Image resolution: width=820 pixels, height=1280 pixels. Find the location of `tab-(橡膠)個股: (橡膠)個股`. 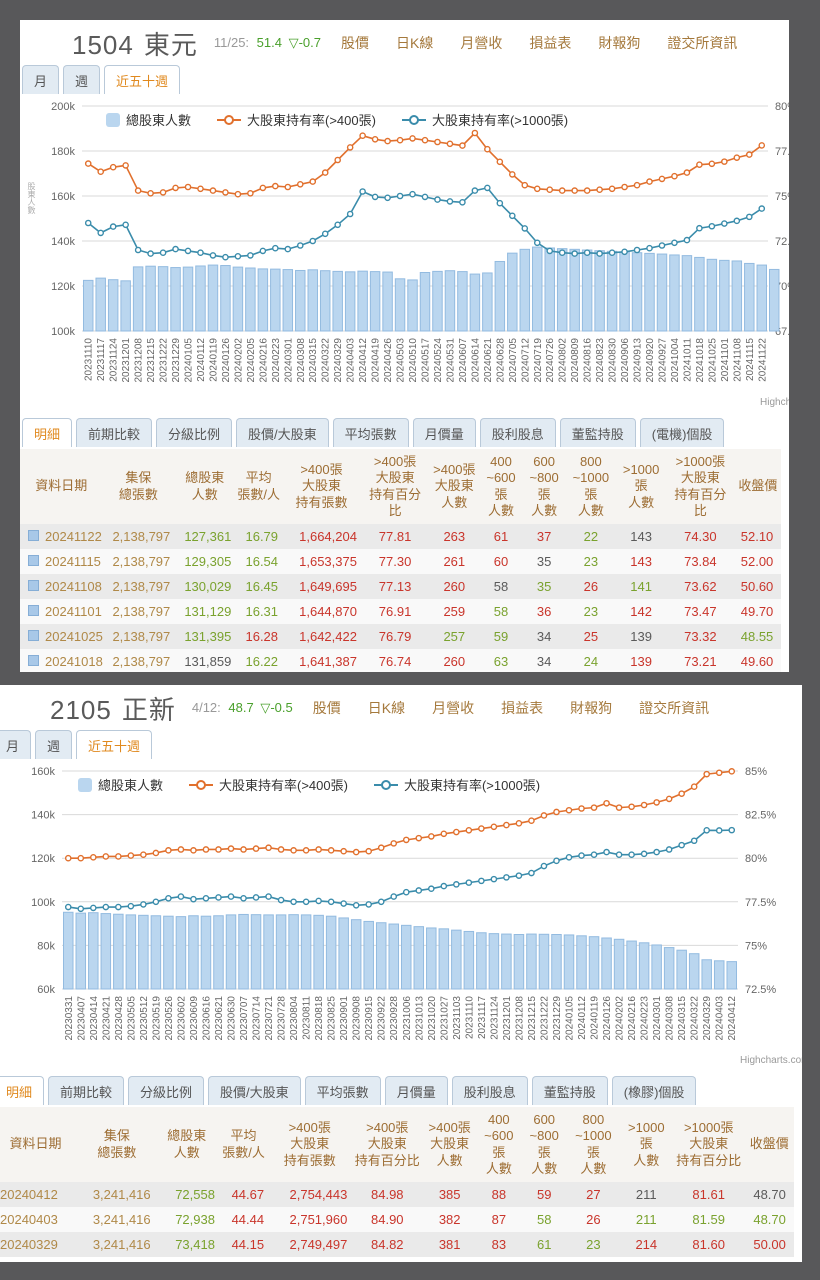

tab-(橡膠)個股: (橡膠)個股 is located at coordinates (654, 1090).